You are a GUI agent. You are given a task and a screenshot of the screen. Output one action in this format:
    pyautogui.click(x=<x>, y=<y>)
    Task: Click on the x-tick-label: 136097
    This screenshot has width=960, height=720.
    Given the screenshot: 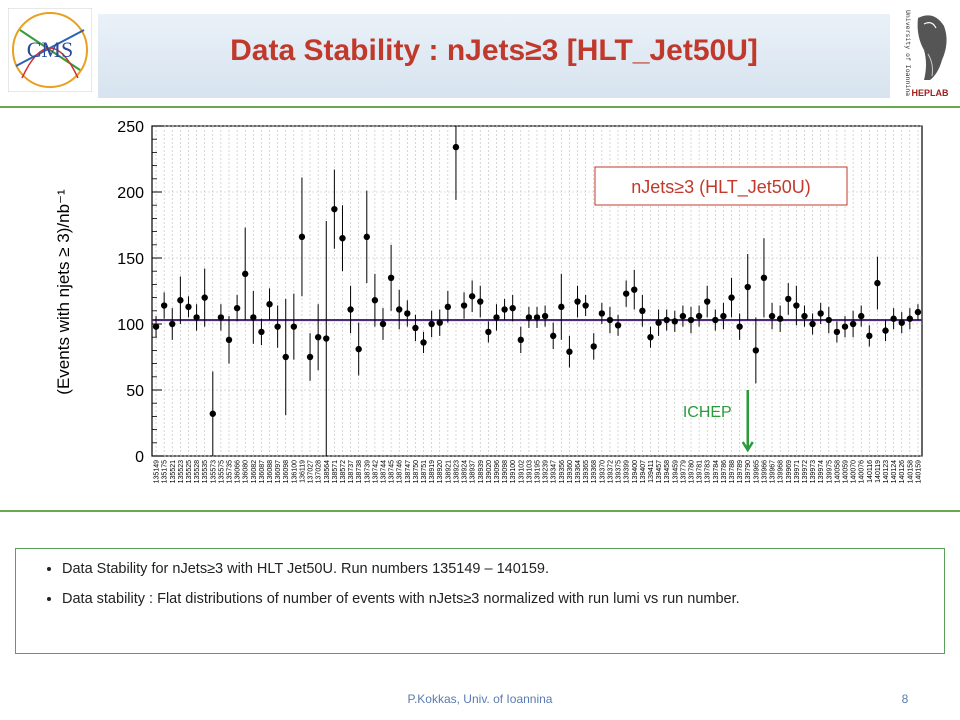 What is the action you would take?
    pyautogui.click(x=278, y=471)
    